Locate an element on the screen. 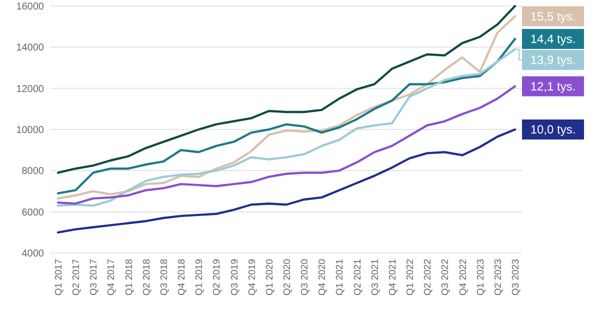 This screenshot has height=330, width=600. x-tick-label: Q2 2020 is located at coordinates (287, 277).